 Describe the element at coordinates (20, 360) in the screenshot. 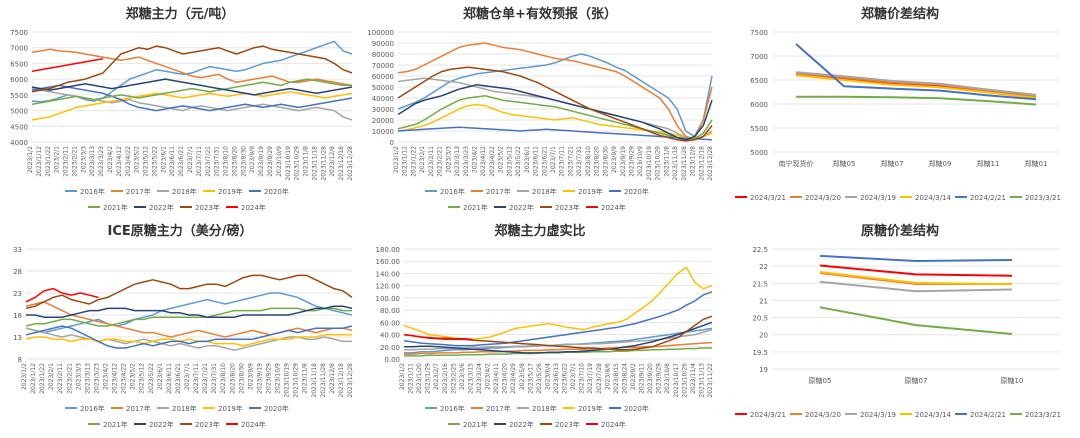

I see `y-tick-label: 8` at that location.